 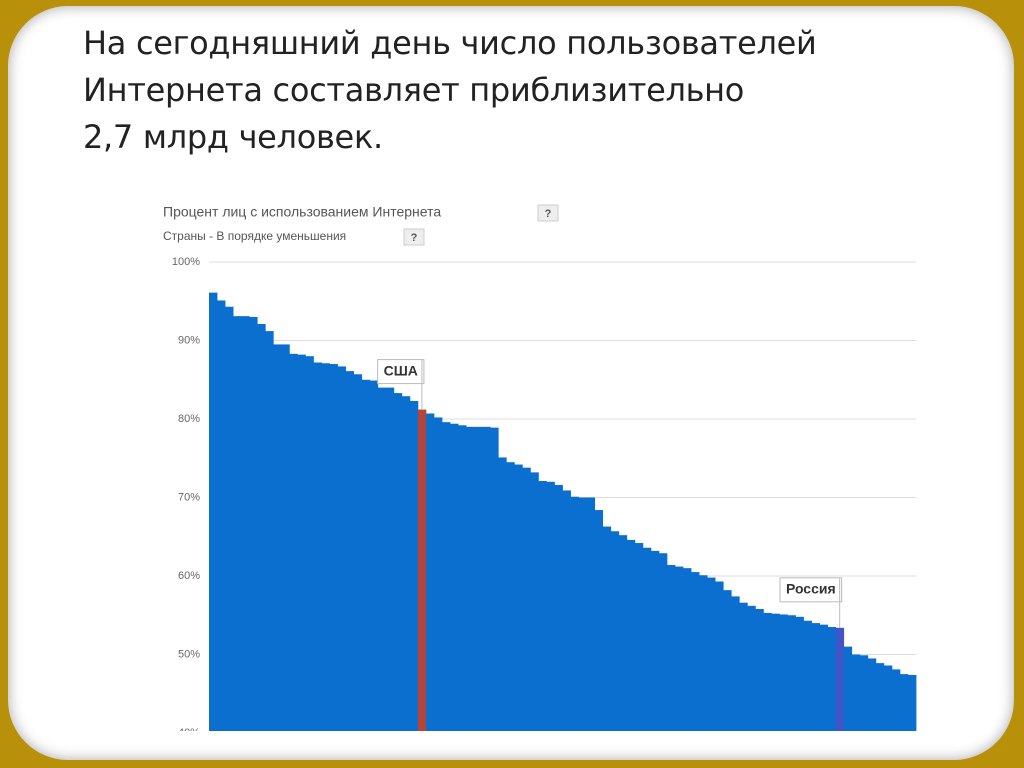 I want to click on y-tick-label: 50%, so click(x=189, y=654).